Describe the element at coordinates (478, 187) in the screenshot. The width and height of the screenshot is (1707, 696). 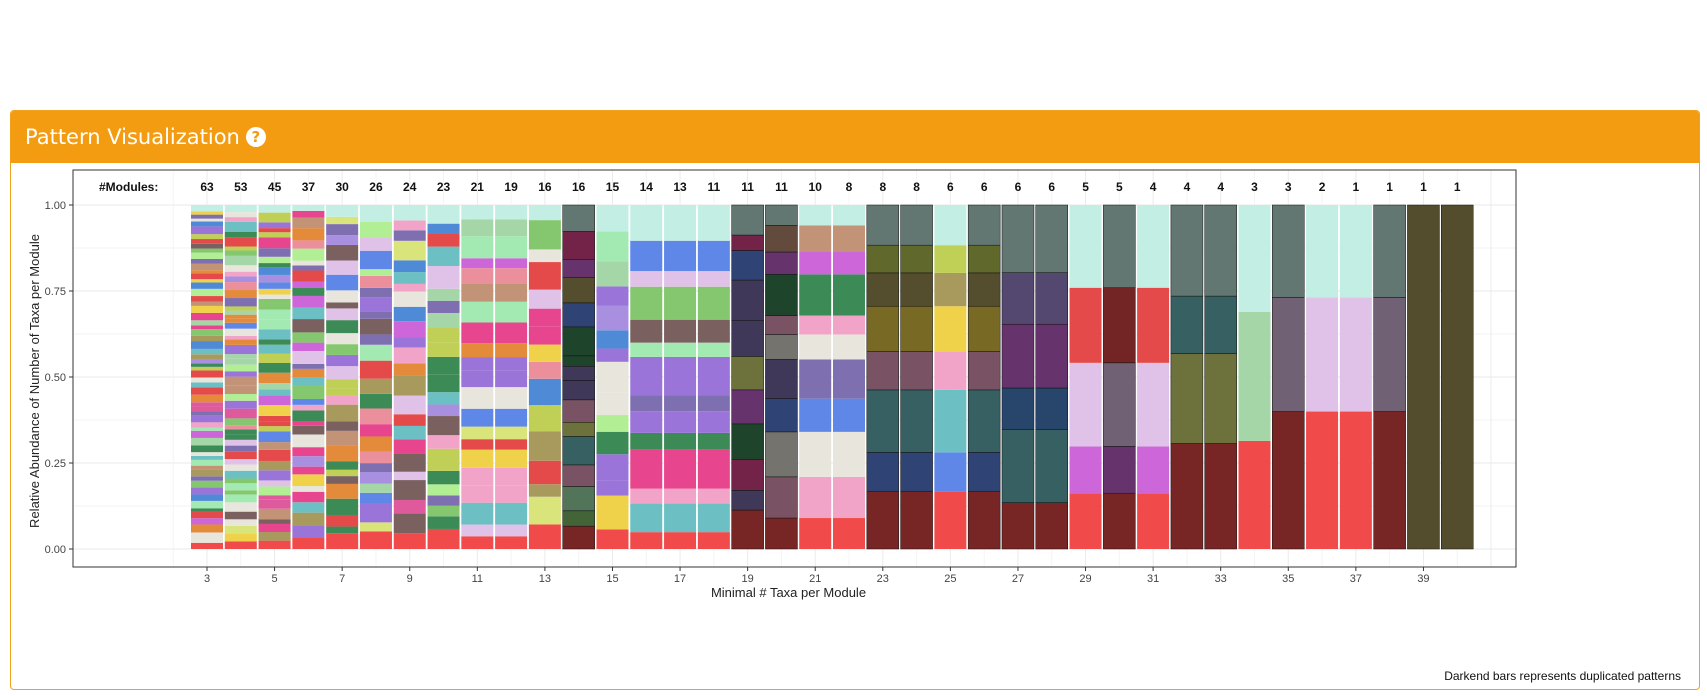
I see `module-count-label: 21` at that location.